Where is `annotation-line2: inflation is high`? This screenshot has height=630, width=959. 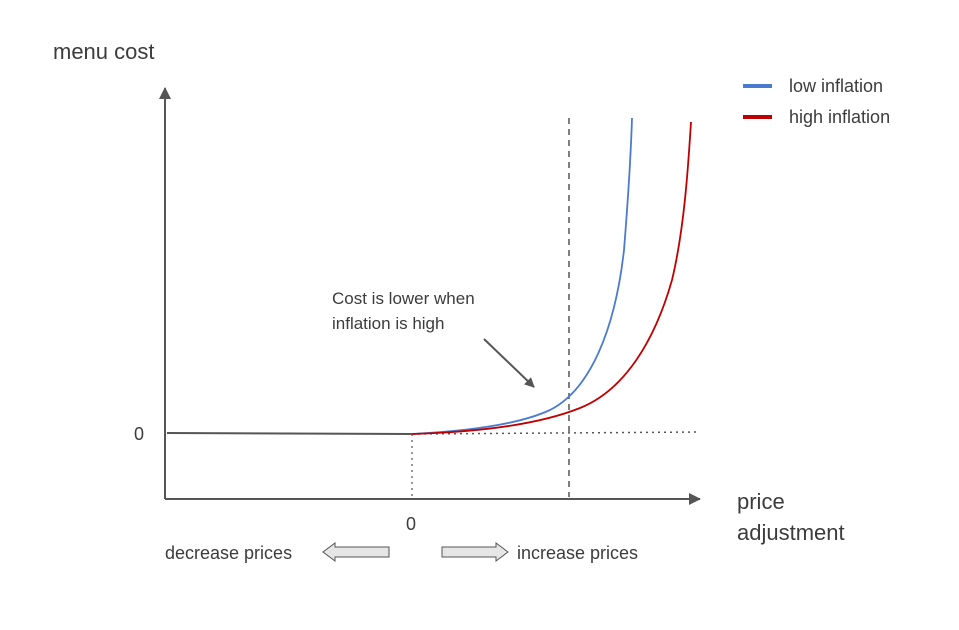
annotation-line2: inflation is high is located at coordinates (388, 323).